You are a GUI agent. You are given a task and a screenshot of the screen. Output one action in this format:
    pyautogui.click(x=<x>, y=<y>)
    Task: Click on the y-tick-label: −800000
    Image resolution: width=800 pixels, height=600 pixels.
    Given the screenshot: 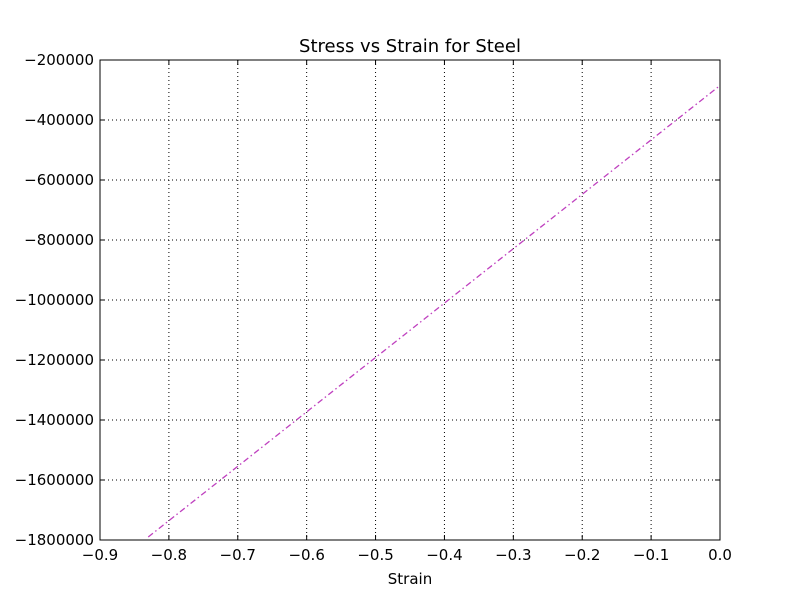 What is the action you would take?
    pyautogui.click(x=59, y=240)
    